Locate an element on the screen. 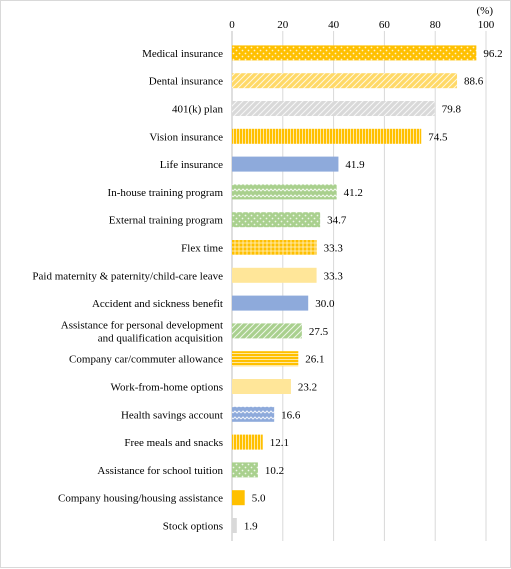 The width and height of the screenshot is (511, 569). value-label: 79.8 is located at coordinates (452, 110).